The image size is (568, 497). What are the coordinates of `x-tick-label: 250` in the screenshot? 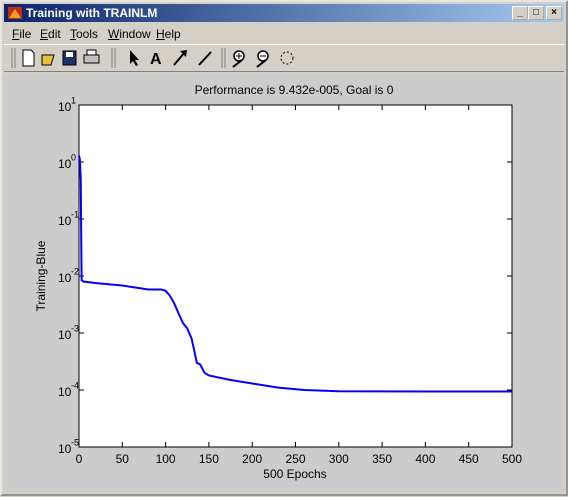 It's located at (295, 459).